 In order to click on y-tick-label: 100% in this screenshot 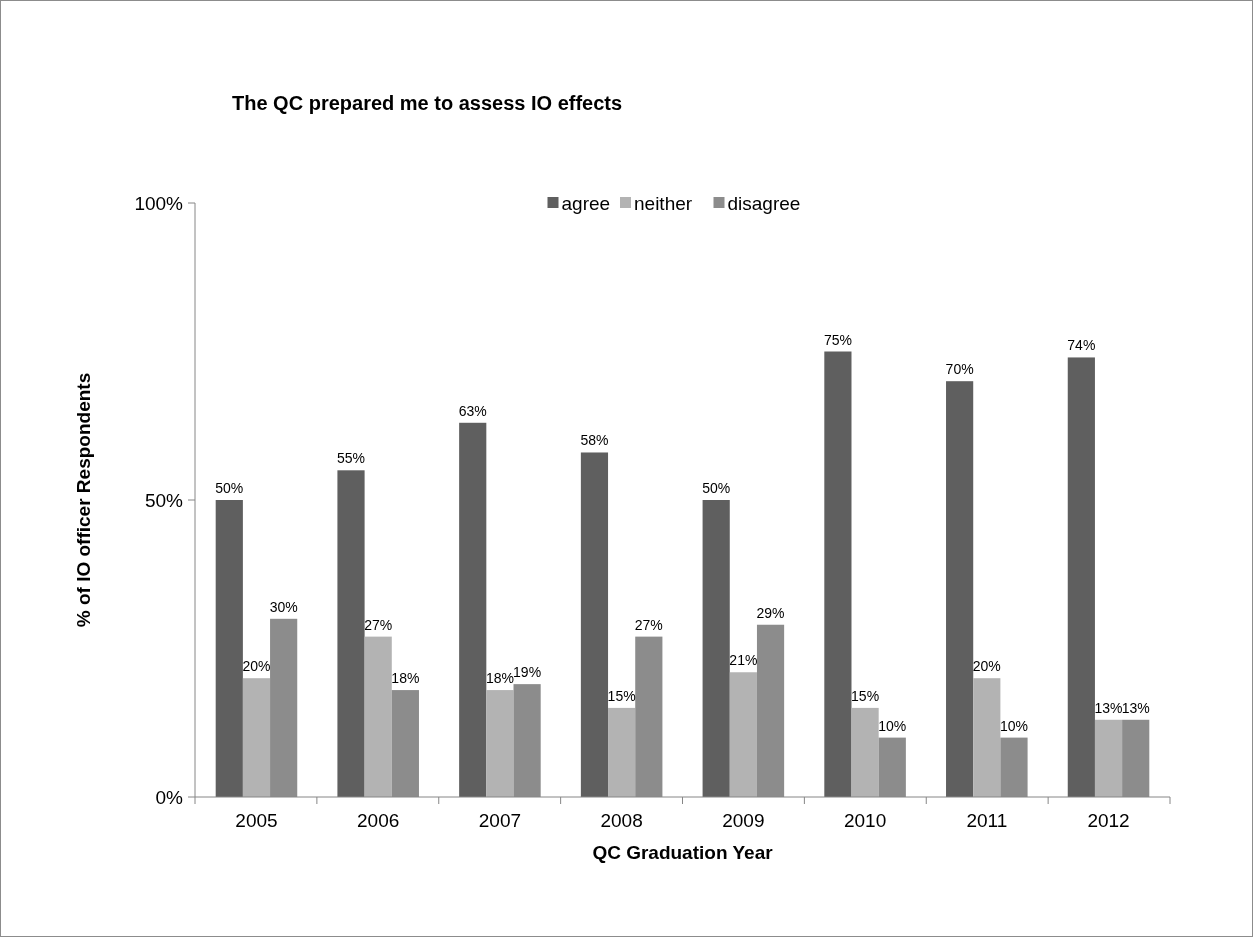, I will do `click(159, 203)`.